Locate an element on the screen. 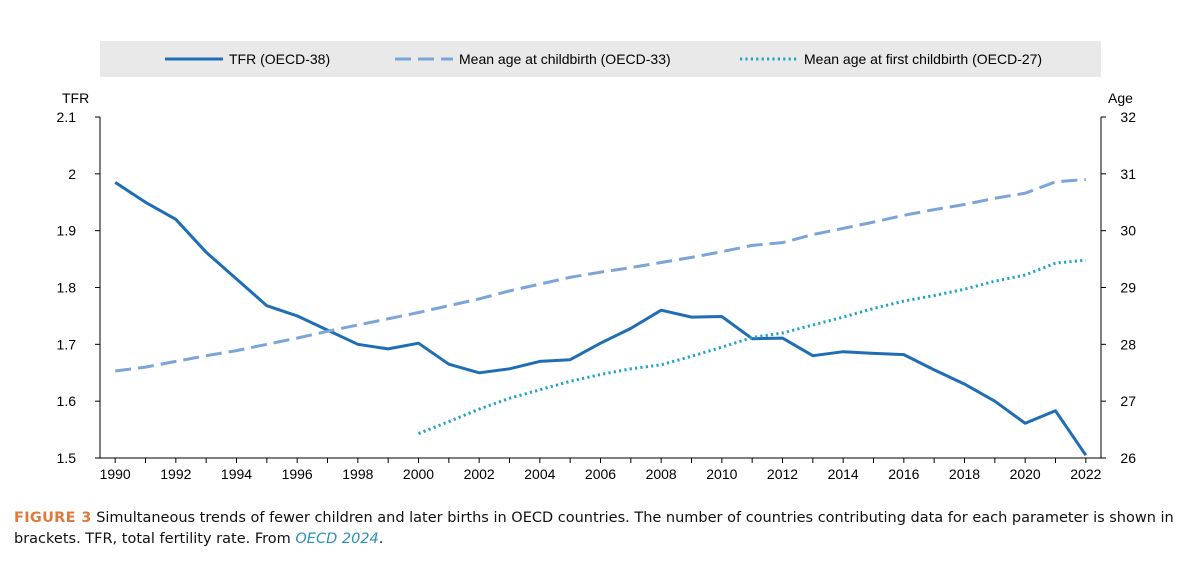 This screenshot has height=573, width=1200. x-tick-label: 2006 is located at coordinates (600, 474).